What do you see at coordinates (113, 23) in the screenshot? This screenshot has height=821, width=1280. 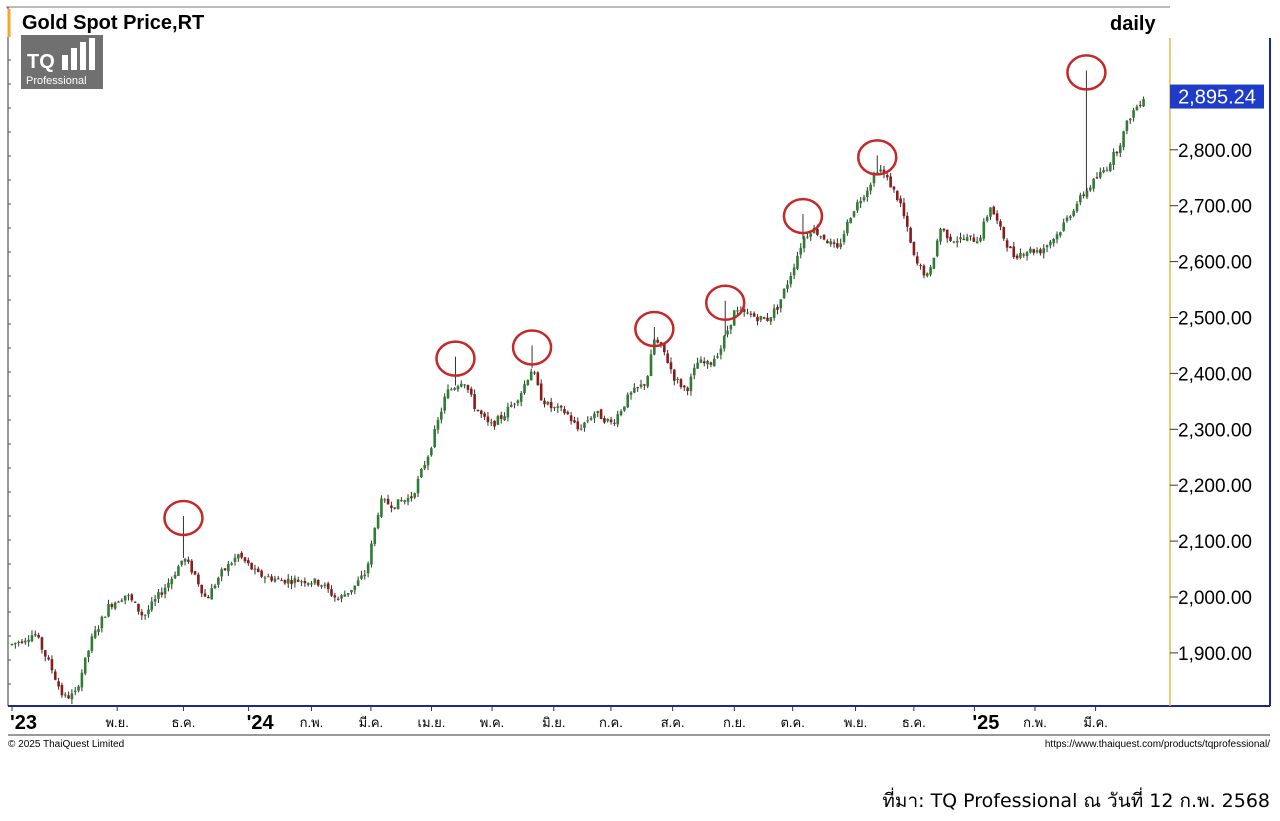 I see `chart-title: Gold Spot Price,RT` at bounding box center [113, 23].